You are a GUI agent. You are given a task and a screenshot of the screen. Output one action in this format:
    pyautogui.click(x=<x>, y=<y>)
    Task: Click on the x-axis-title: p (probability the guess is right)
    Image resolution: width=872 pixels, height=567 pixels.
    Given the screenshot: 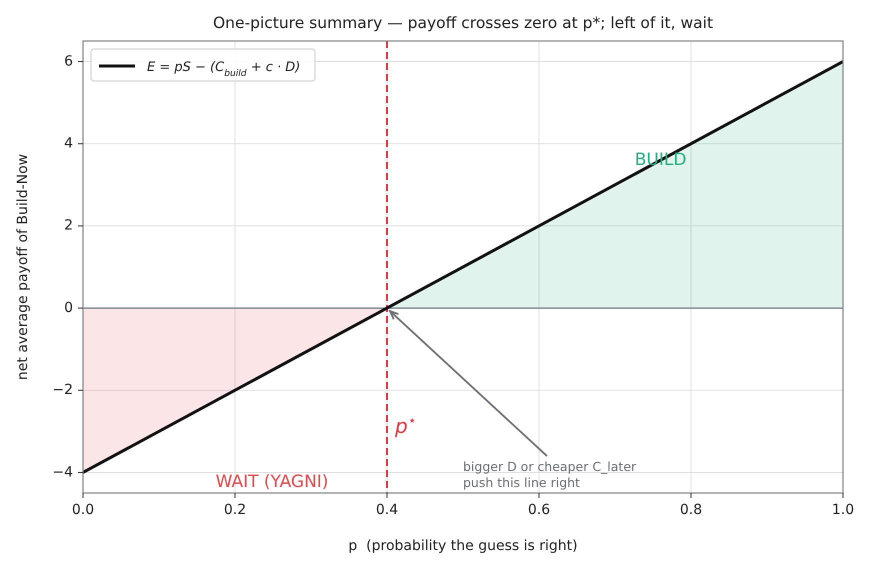 What is the action you would take?
    pyautogui.click(x=463, y=546)
    